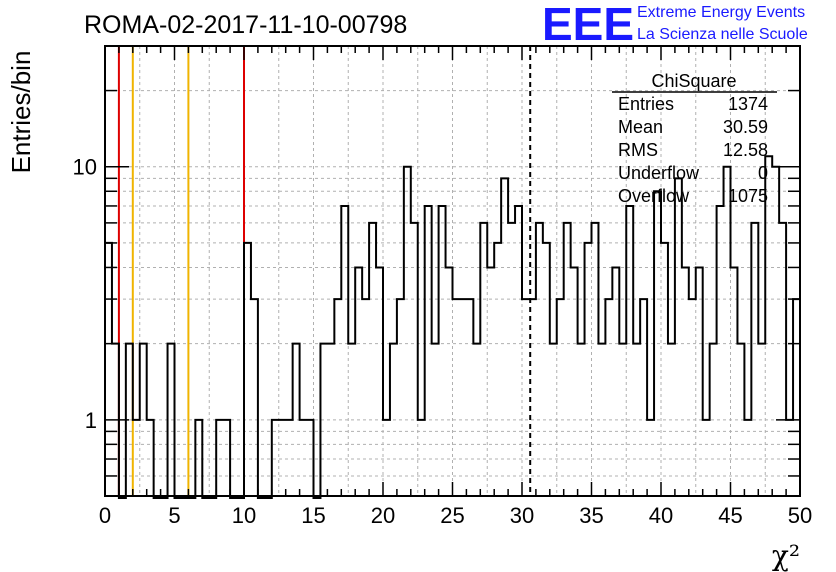 This screenshot has width=836, height=572. Describe the element at coordinates (763, 173) in the screenshot. I see `stats-value: 0` at that location.